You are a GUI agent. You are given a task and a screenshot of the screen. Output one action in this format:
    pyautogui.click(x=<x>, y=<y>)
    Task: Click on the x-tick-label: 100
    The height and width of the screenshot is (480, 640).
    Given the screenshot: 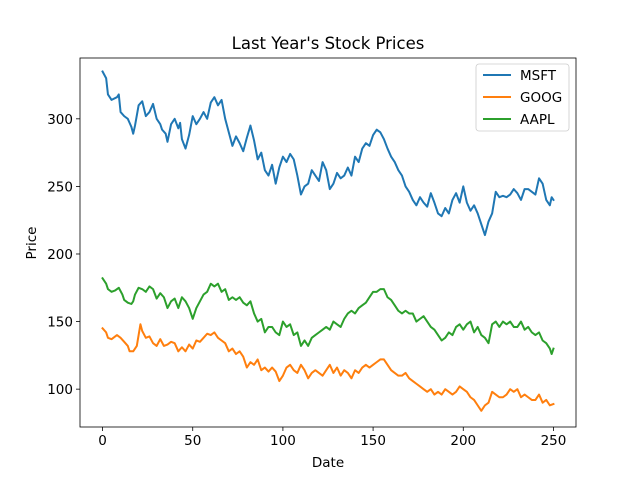 What is the action you would take?
    pyautogui.click(x=283, y=441)
    